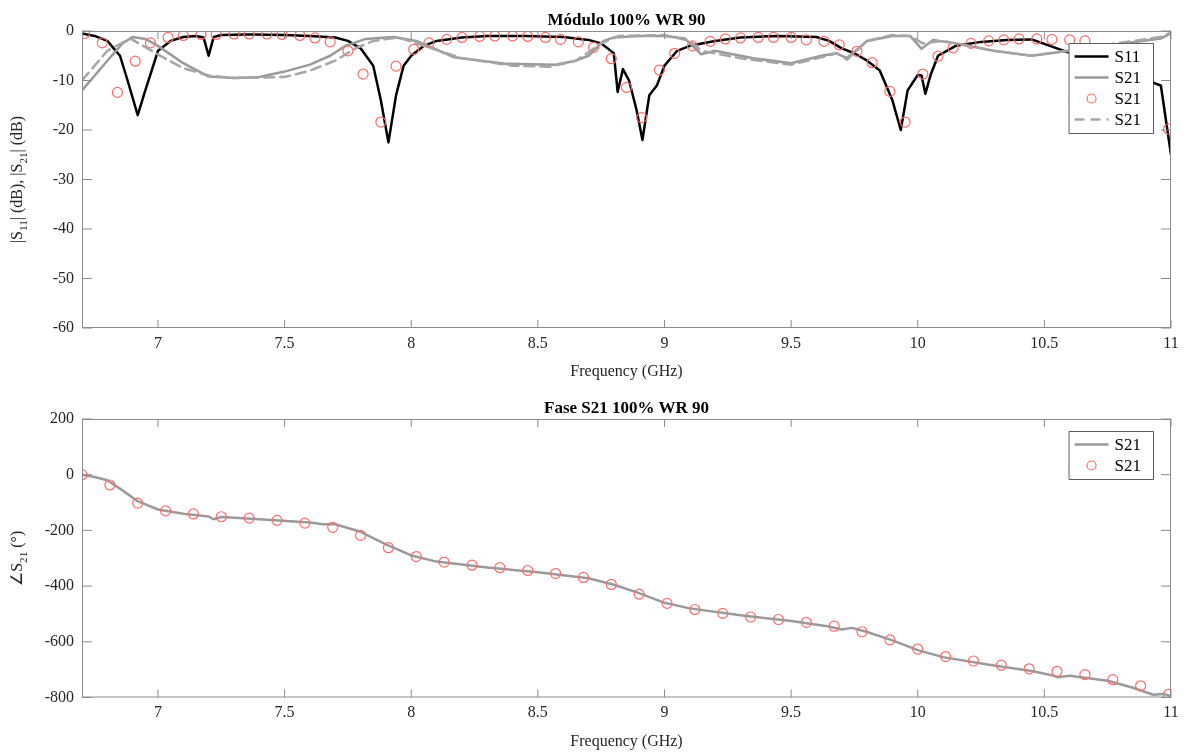  I want to click on y-tick-label: -60, so click(63, 327).